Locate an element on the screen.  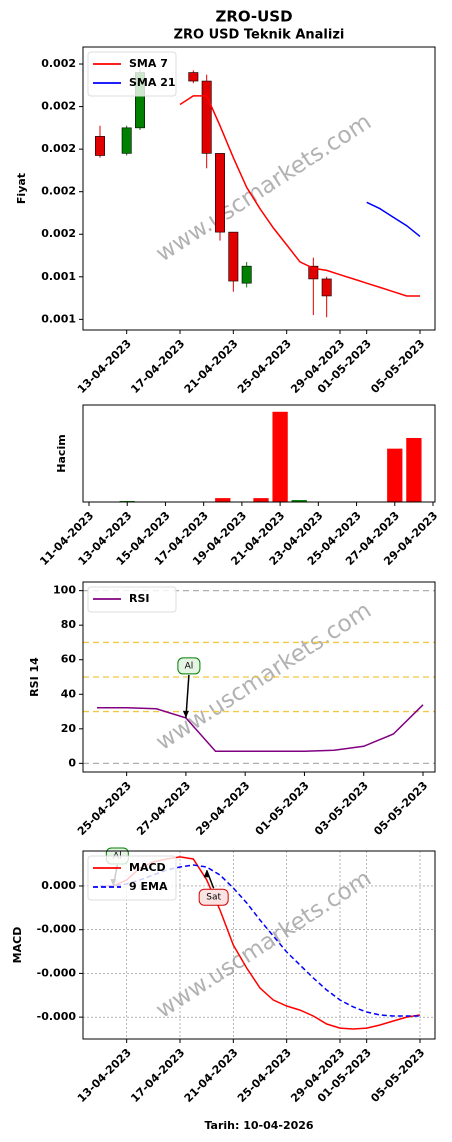
legend-label: SMA 7 is located at coordinates (148, 63).